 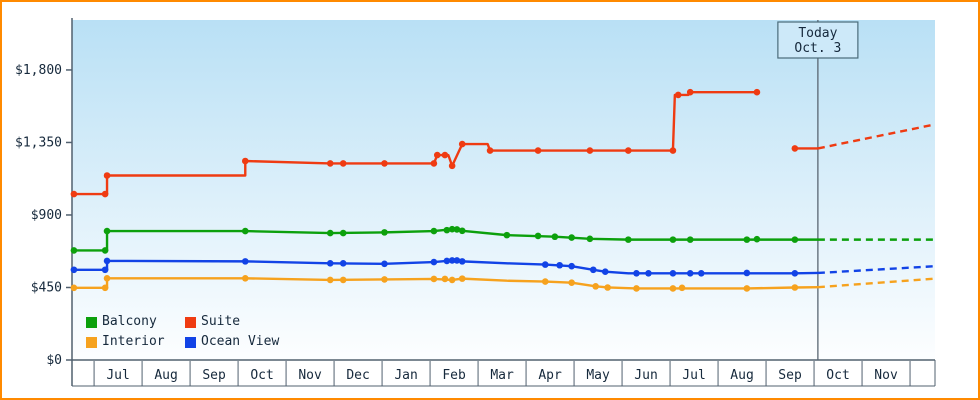 I want to click on series-balcony, so click(x=502, y=239).